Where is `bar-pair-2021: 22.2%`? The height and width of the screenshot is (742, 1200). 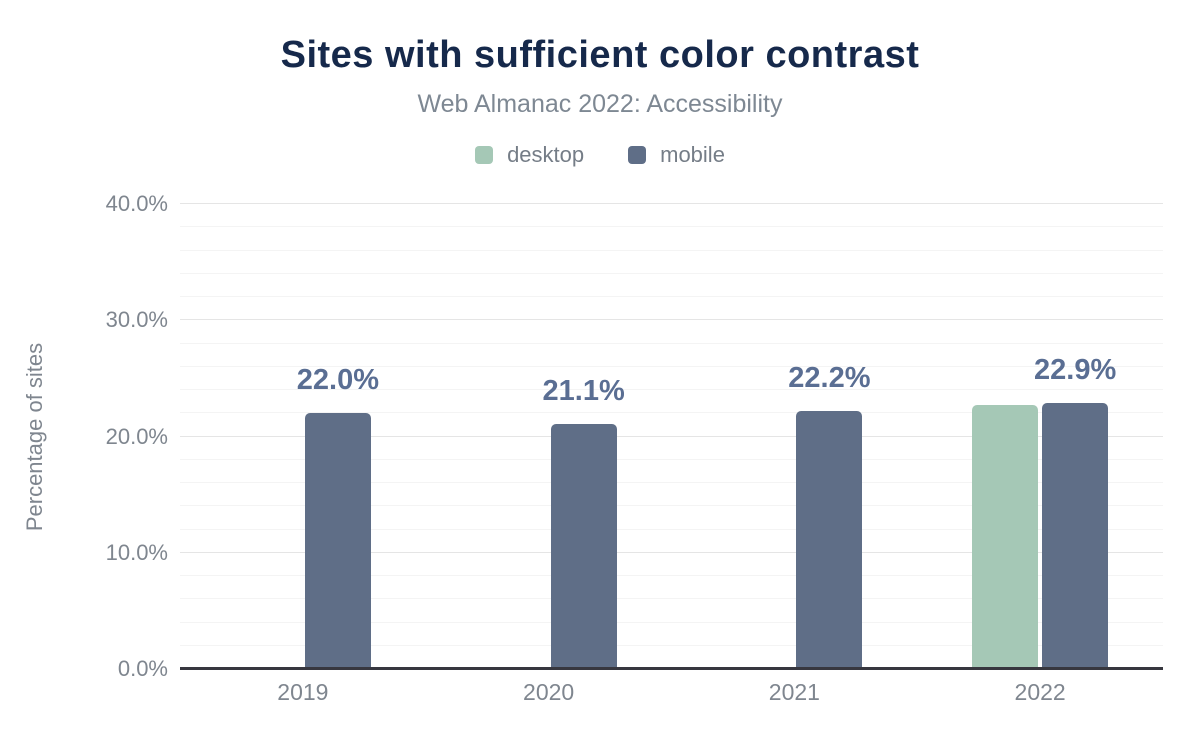 bar-pair-2021: 22.2% is located at coordinates (797, 436).